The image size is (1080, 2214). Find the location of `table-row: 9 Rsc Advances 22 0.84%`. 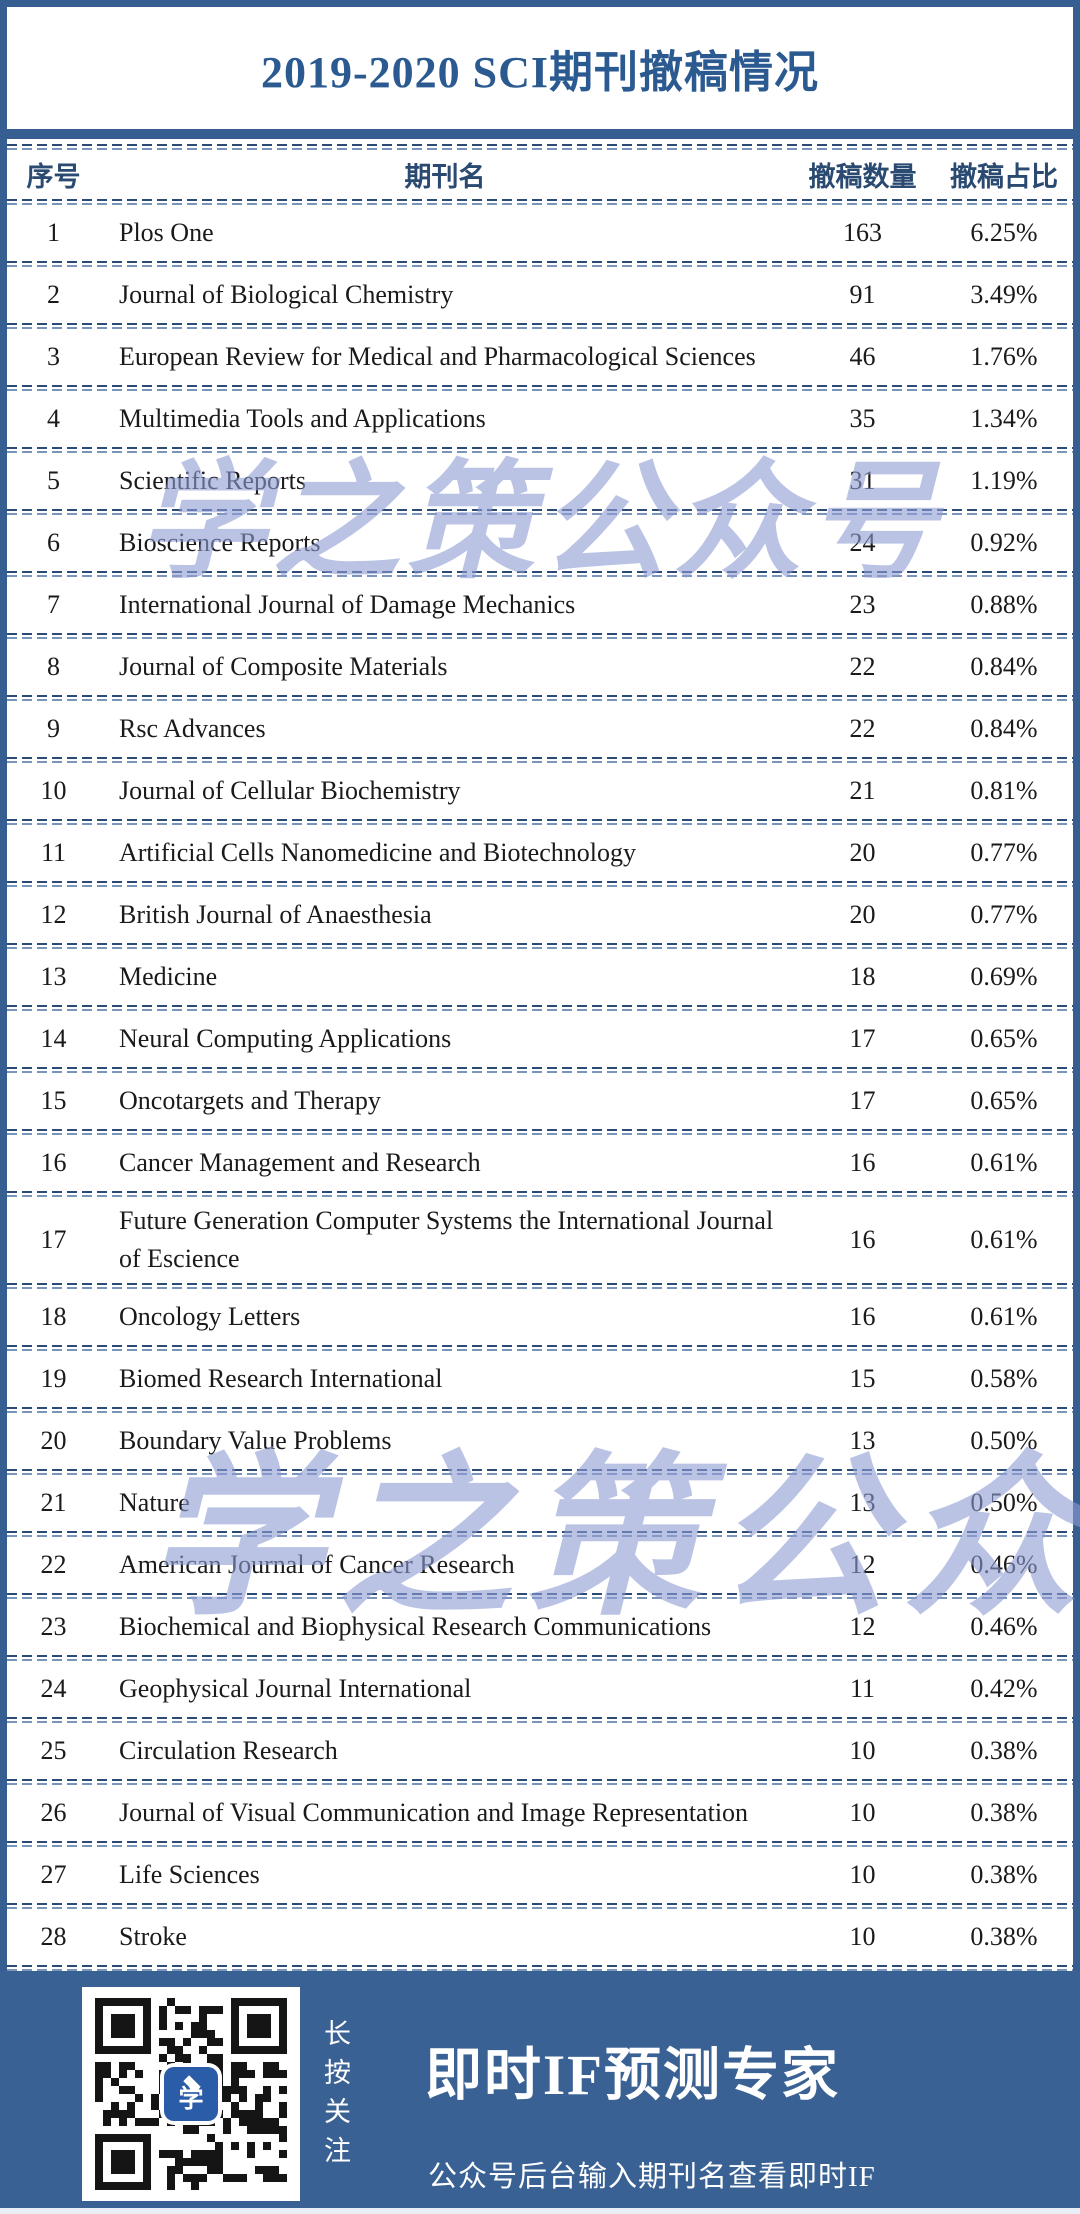

table-row: 9 Rsc Advances 22 0.84% is located at coordinates (540, 729).